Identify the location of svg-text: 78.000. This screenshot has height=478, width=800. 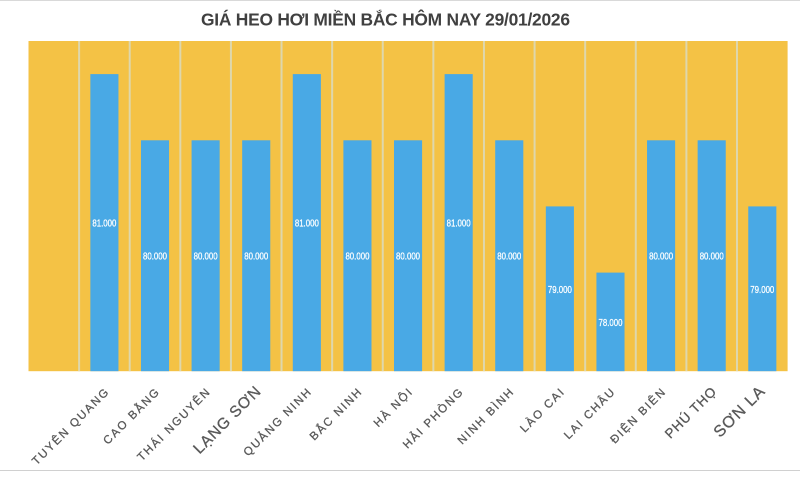
(610, 323).